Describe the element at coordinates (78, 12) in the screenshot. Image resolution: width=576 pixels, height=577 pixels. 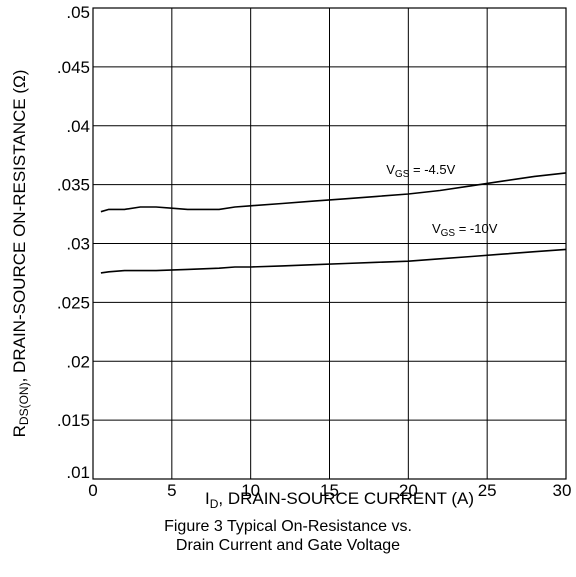
I see `y-tick-label: .05` at that location.